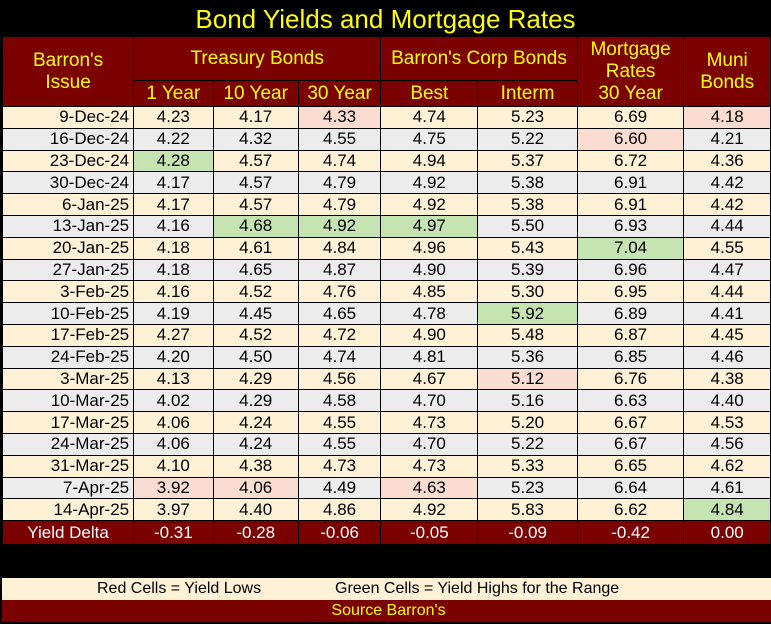 The height and width of the screenshot is (624, 771). Describe the element at coordinates (68, 379) in the screenshot. I see `issue-date-cell: 3-Mar-25` at that location.